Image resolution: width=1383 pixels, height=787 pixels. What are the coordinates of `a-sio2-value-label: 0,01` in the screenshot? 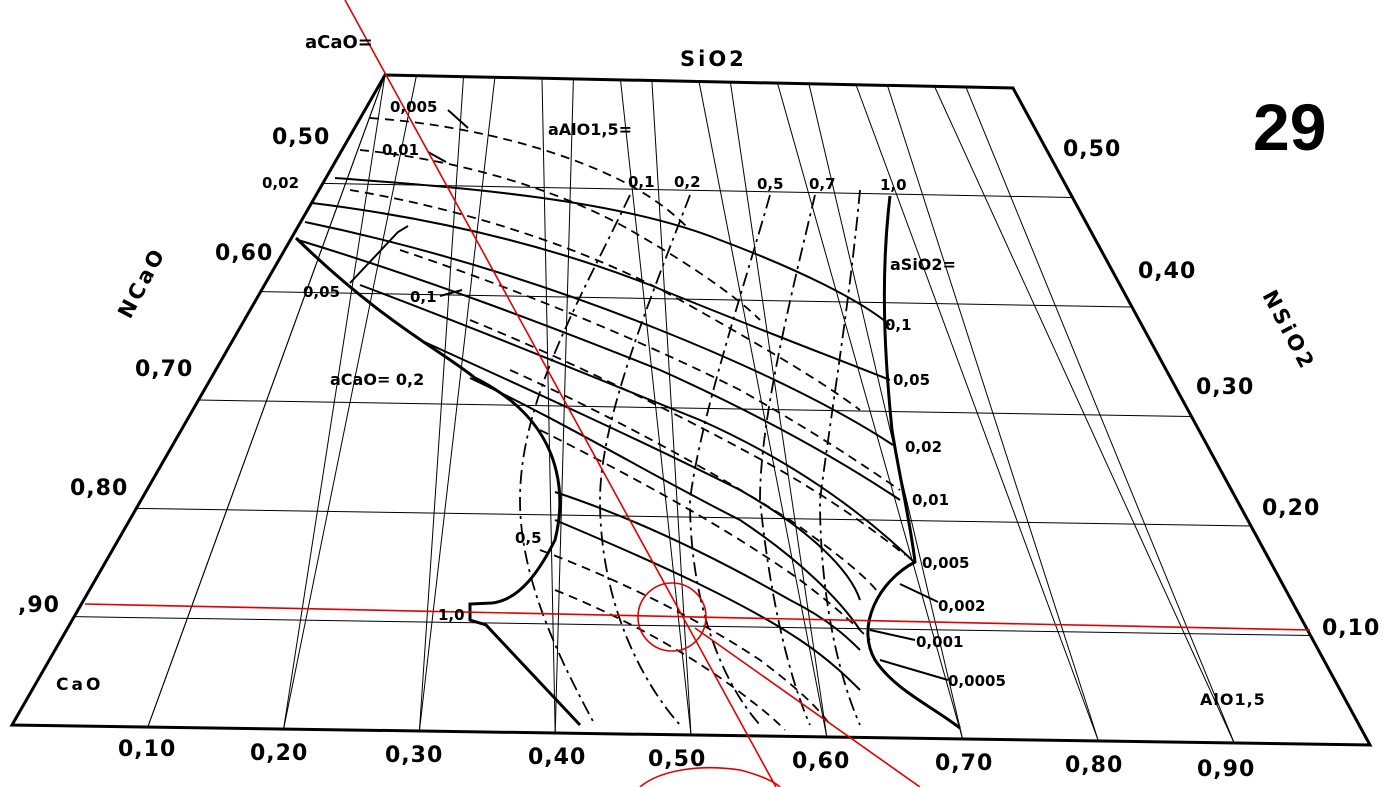 It's located at (930, 500).